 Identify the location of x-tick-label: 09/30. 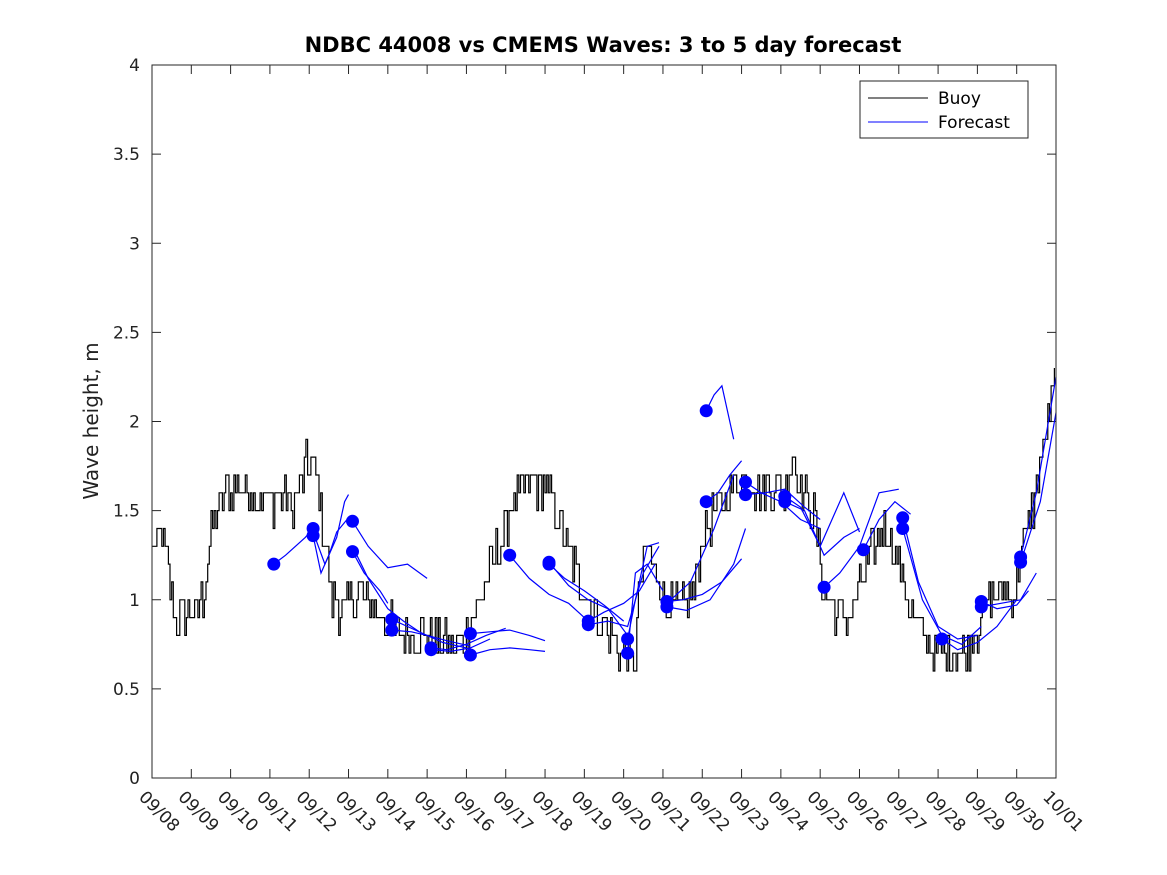
(1023, 811).